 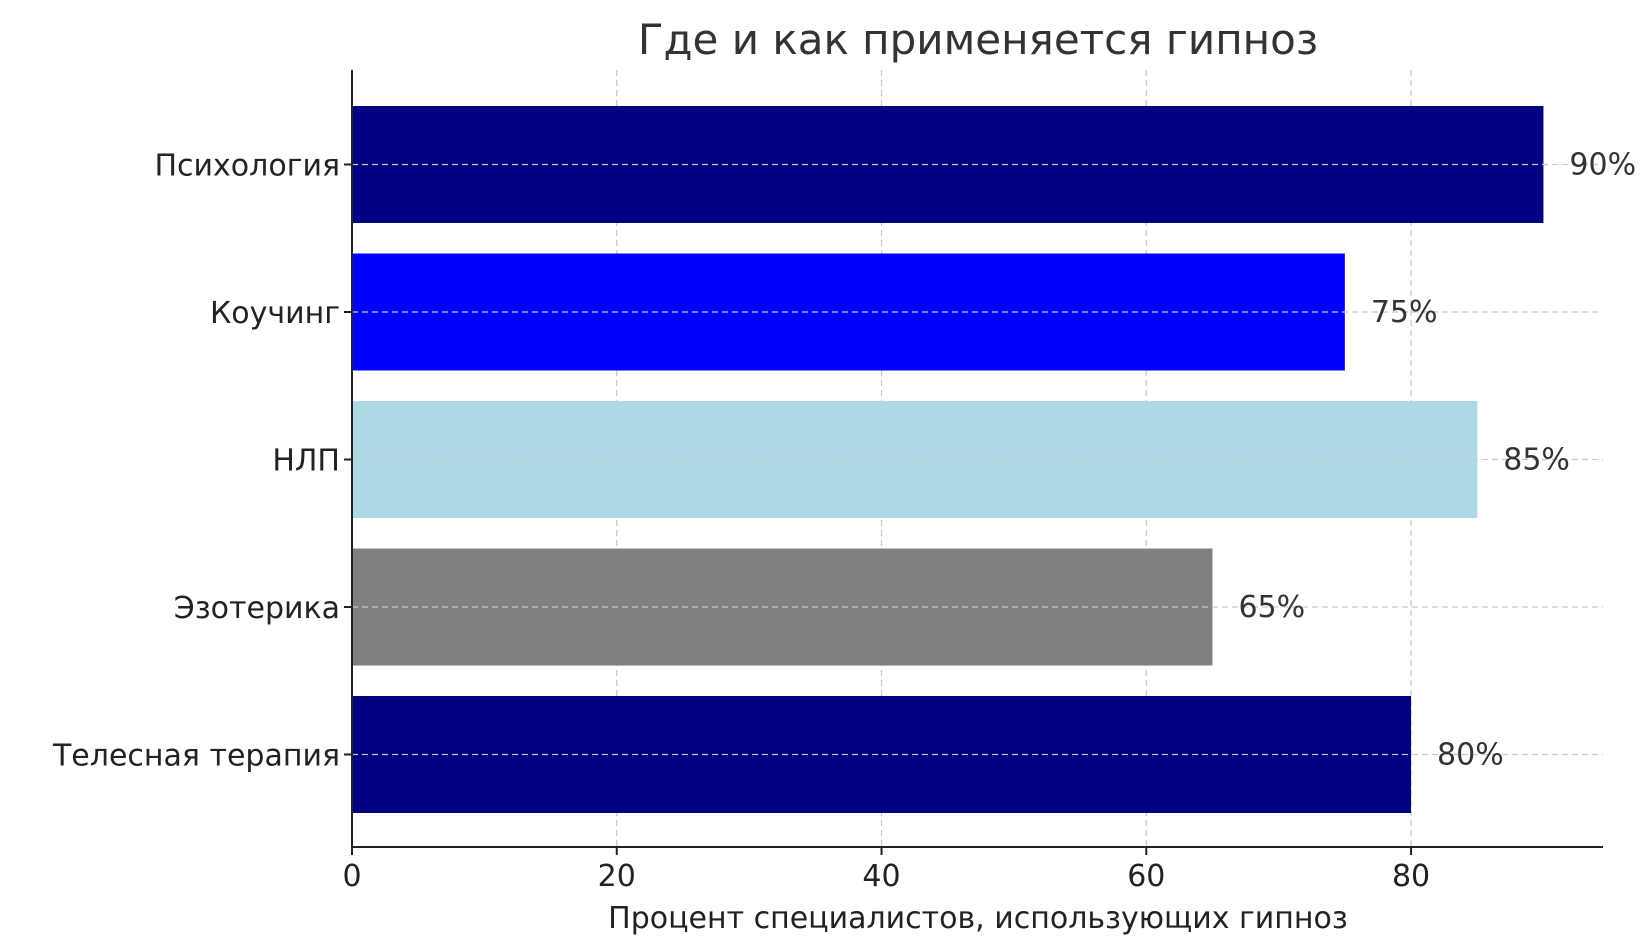 What do you see at coordinates (1411, 876) in the screenshot?
I see `x-tick-label: 80` at bounding box center [1411, 876].